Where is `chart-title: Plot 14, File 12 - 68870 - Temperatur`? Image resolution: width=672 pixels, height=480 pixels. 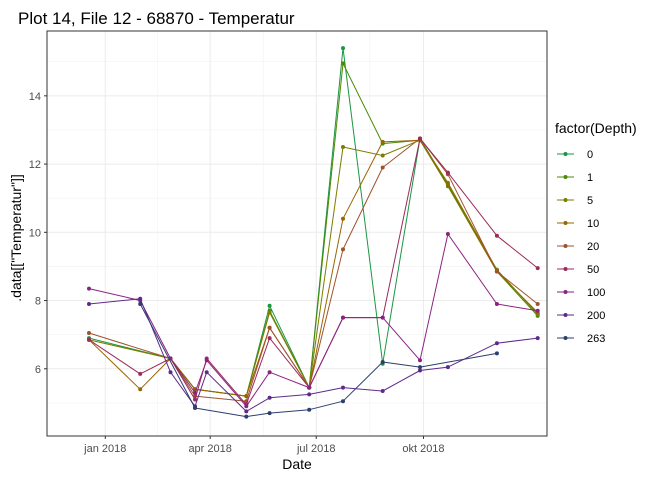 chart-title: Plot 14, File 12 - 68870 - Temperatur is located at coordinates (156, 18).